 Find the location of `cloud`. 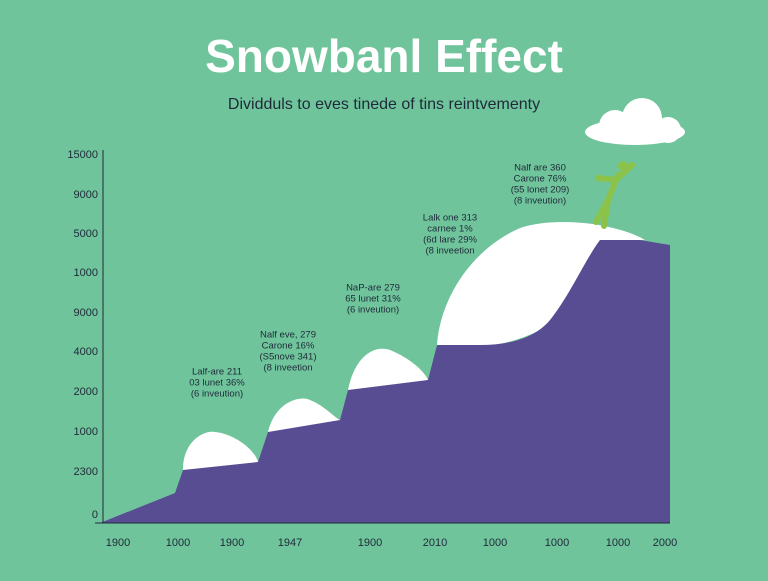

cloud is located at coordinates (635, 121).